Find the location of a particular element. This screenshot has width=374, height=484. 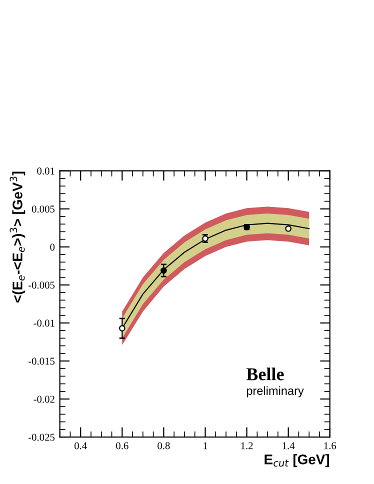

x-tick-label: 1 is located at coordinates (206, 446).